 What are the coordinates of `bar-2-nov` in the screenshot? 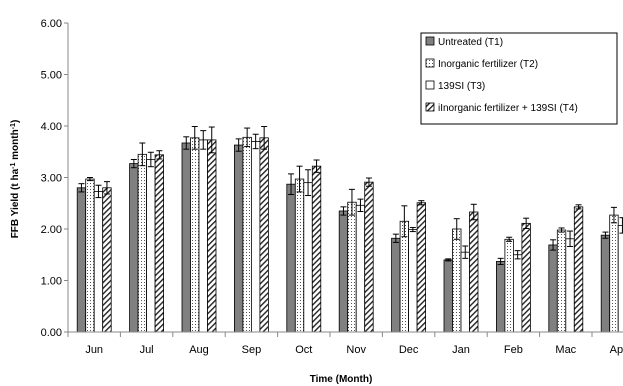 It's located at (352, 267).